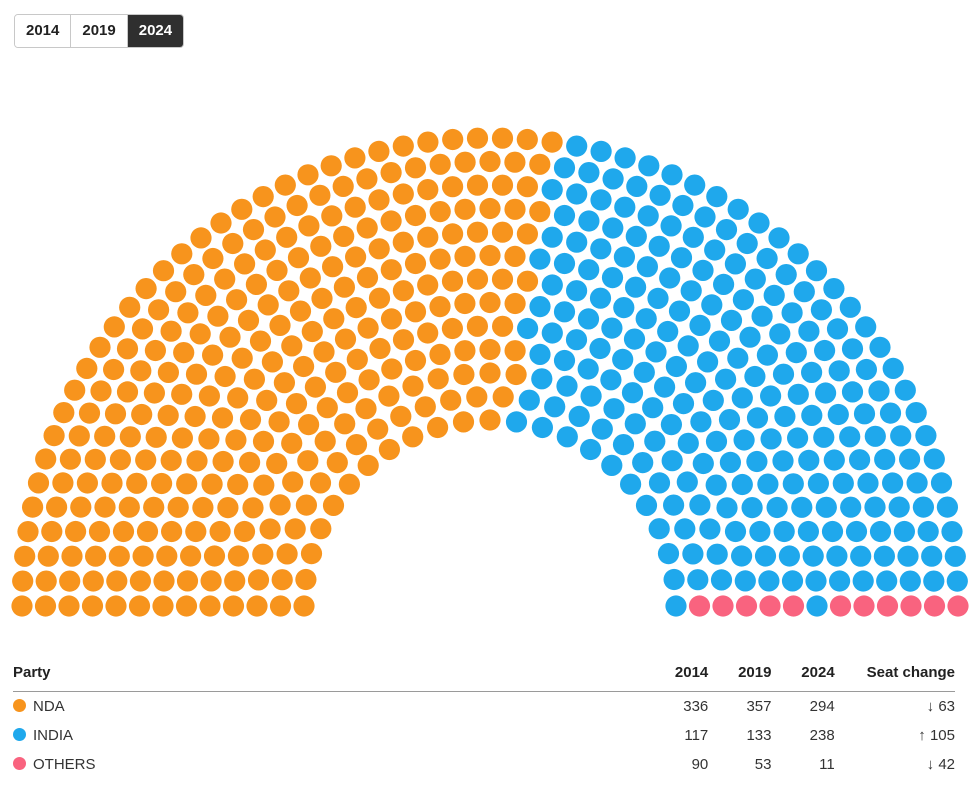 The width and height of the screenshot is (980, 792). What do you see at coordinates (763, 764) in the screenshot?
I see `seats-2019: 53` at bounding box center [763, 764].